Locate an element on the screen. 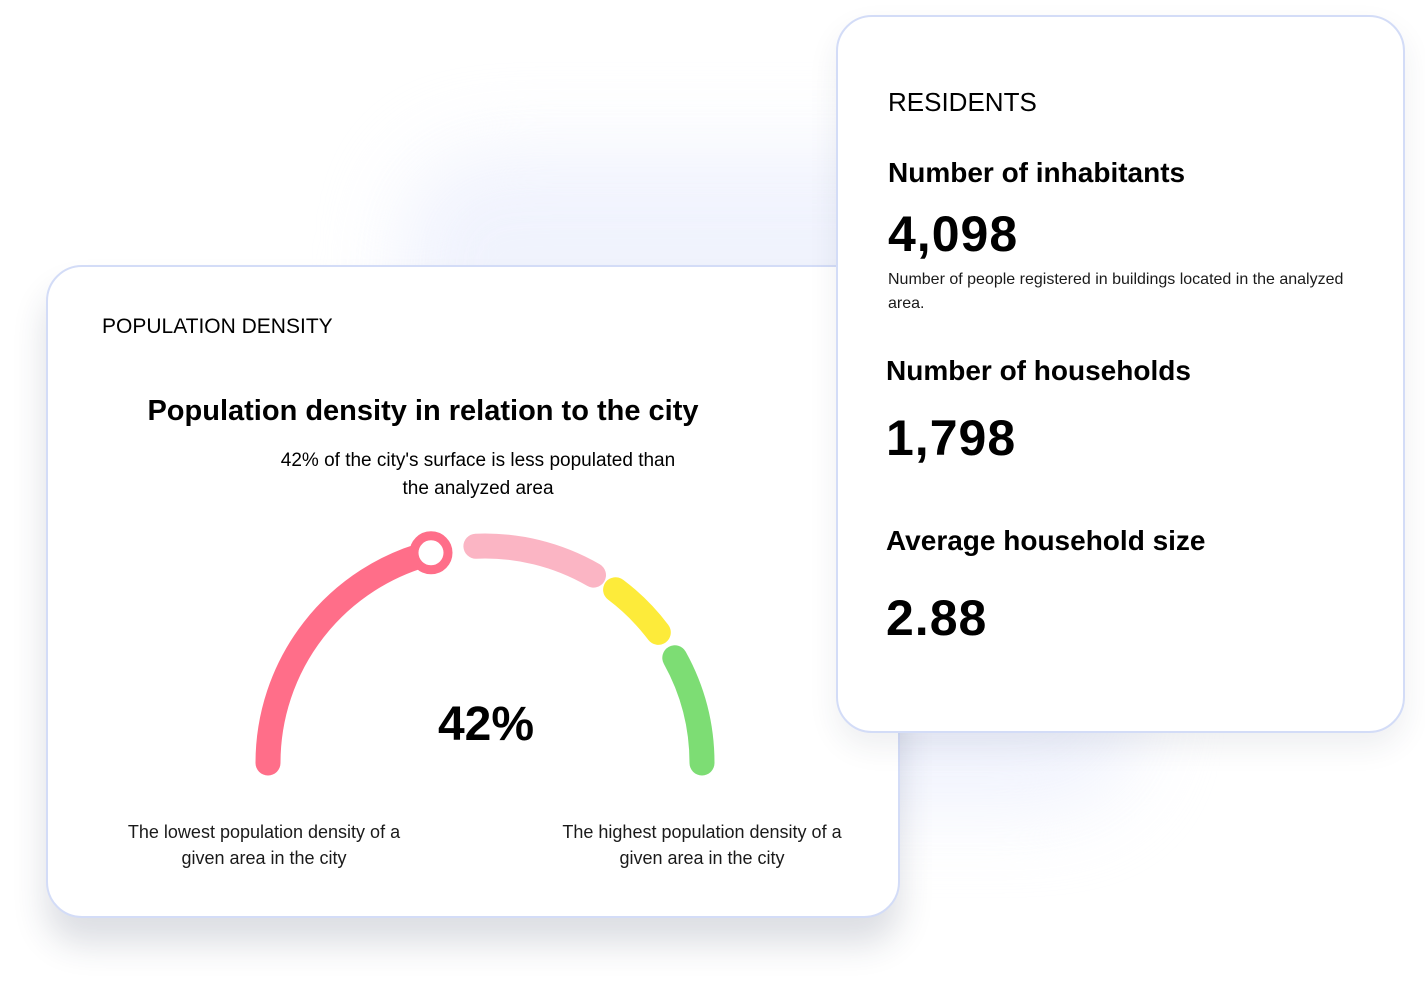 Image resolution: width=1425 pixels, height=983 pixels. inhabitants-value: 4,098 is located at coordinates (953, 234).